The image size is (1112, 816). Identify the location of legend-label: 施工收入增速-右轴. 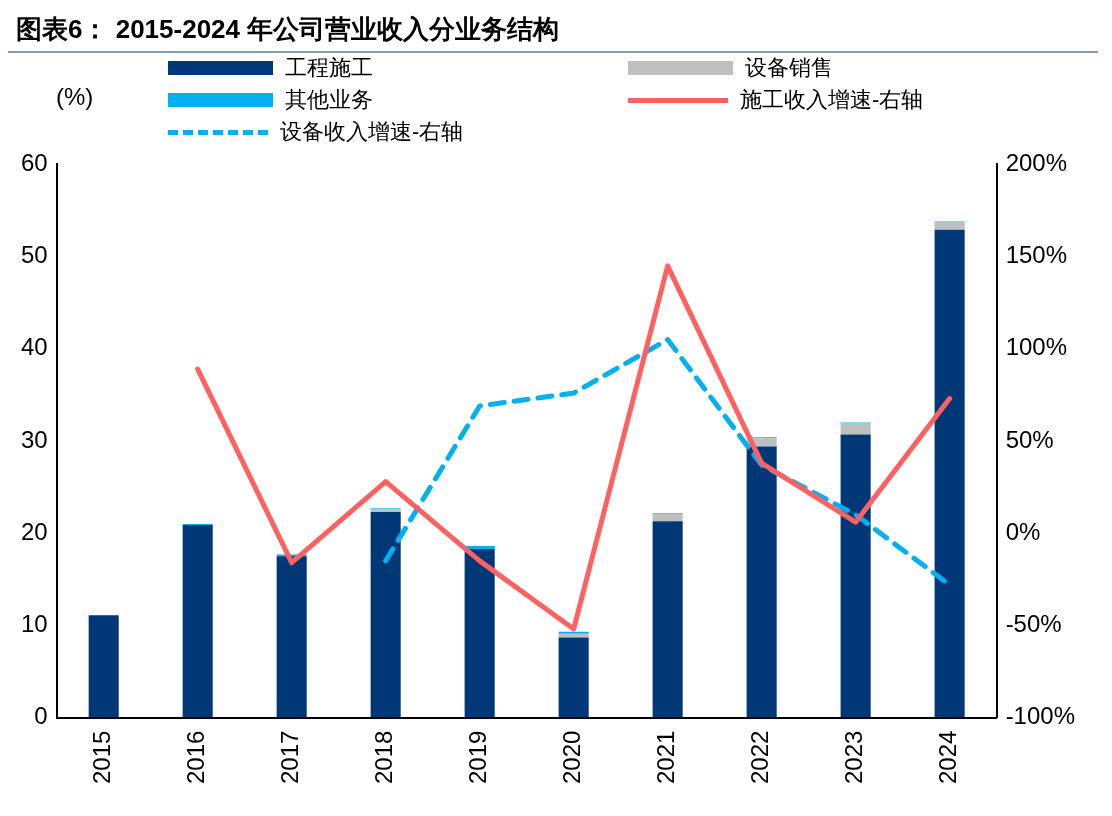
(832, 100).